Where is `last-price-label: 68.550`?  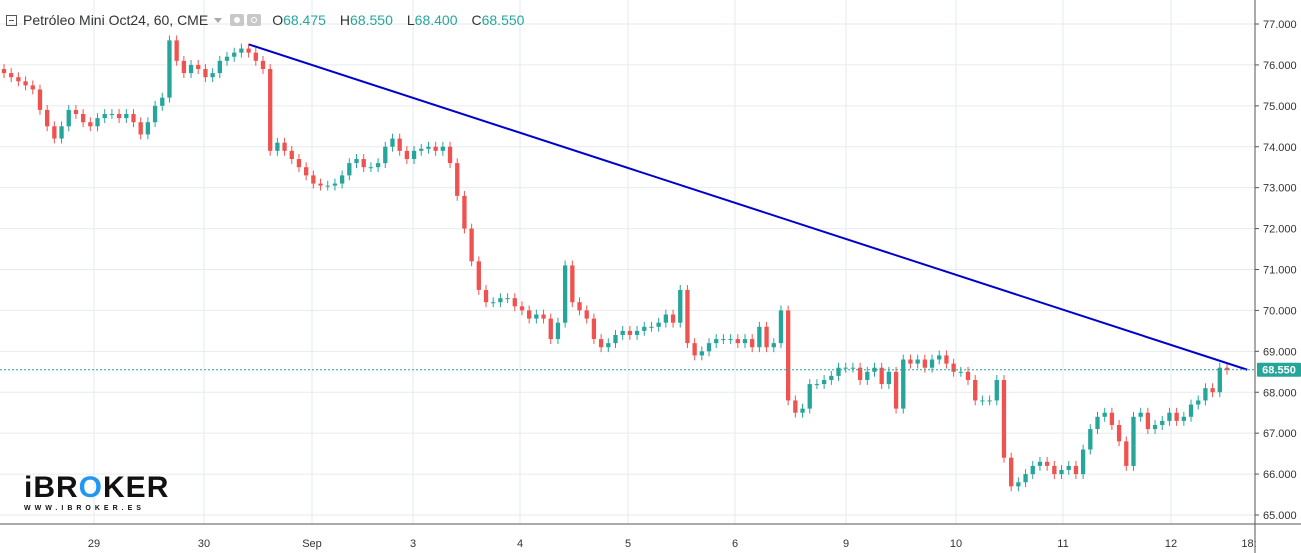 last-price-label: 68.550 is located at coordinates (1279, 371).